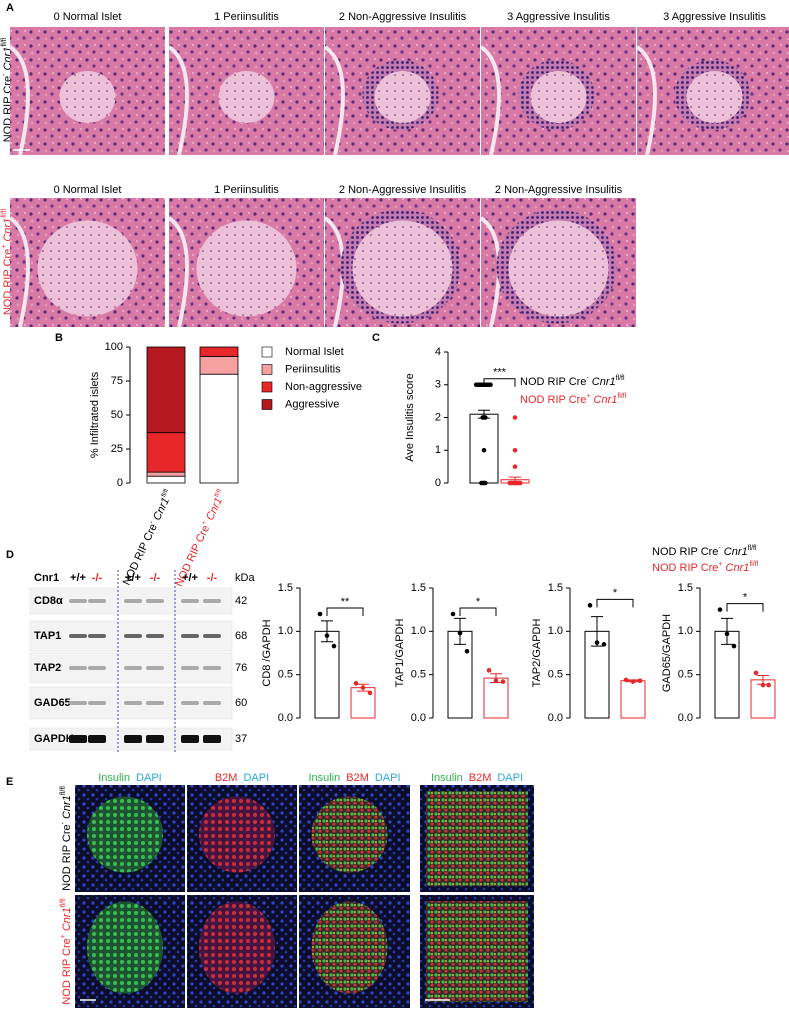 This screenshot has height=1012, width=789. Describe the element at coordinates (241, 703) in the screenshot. I see `kda-value: 60` at that location.